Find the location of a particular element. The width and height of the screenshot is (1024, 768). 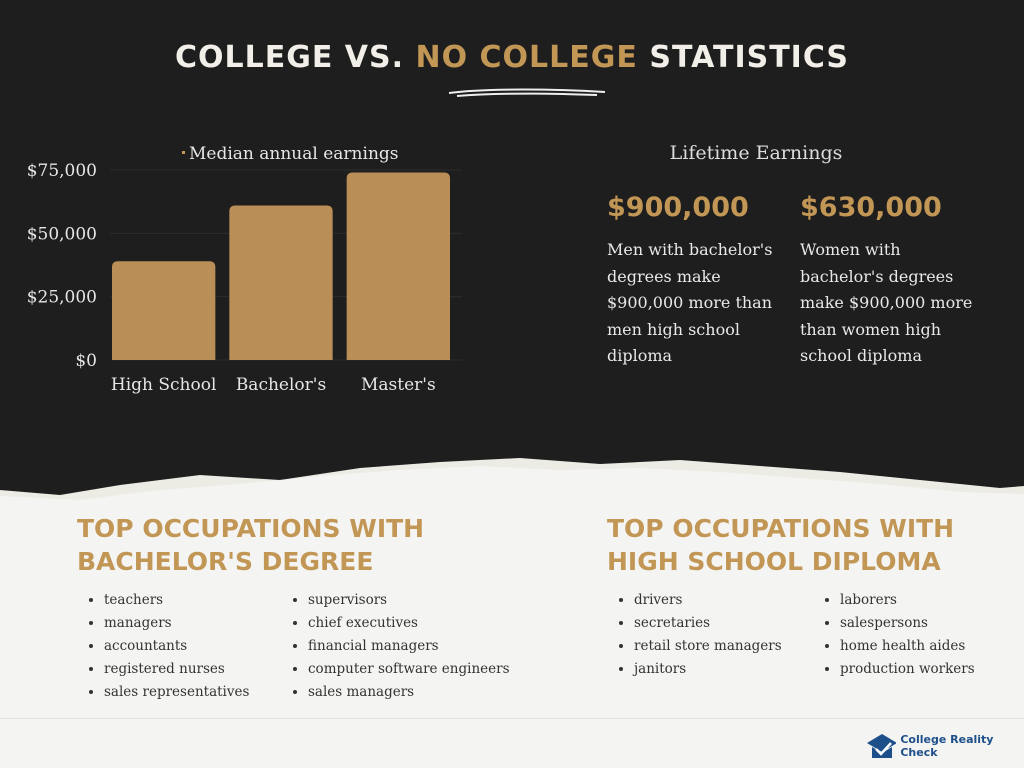

title-part1: COLLEGE VS. is located at coordinates (289, 57).